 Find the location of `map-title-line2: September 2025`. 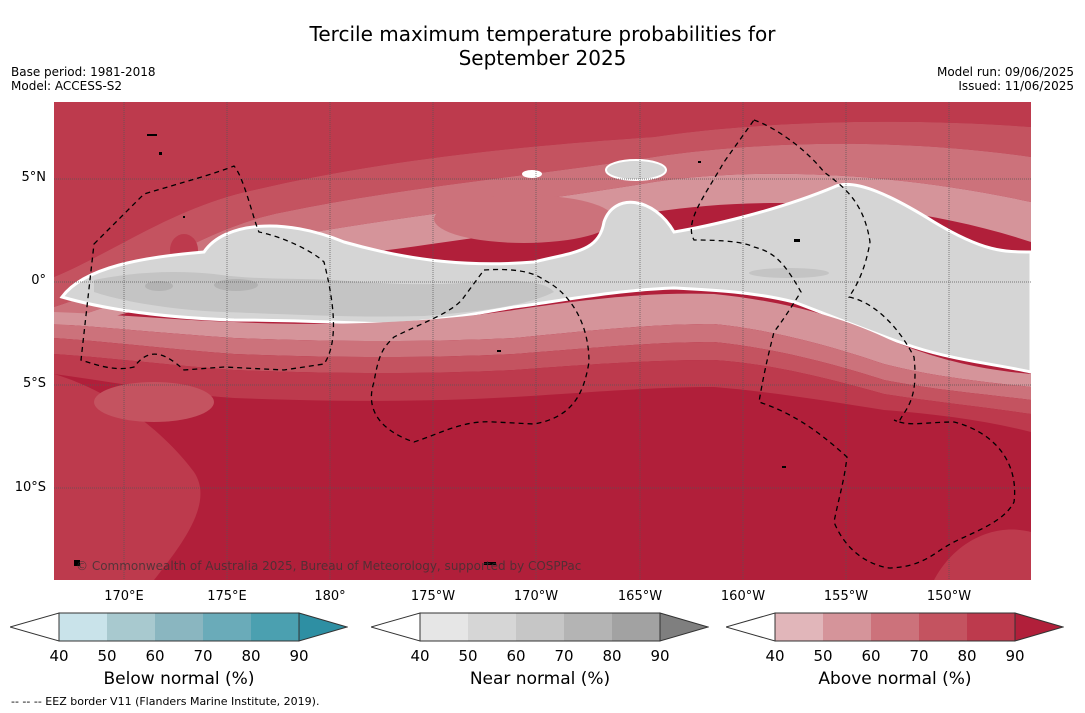

map-title-line2: September 2025 is located at coordinates (542, 58).